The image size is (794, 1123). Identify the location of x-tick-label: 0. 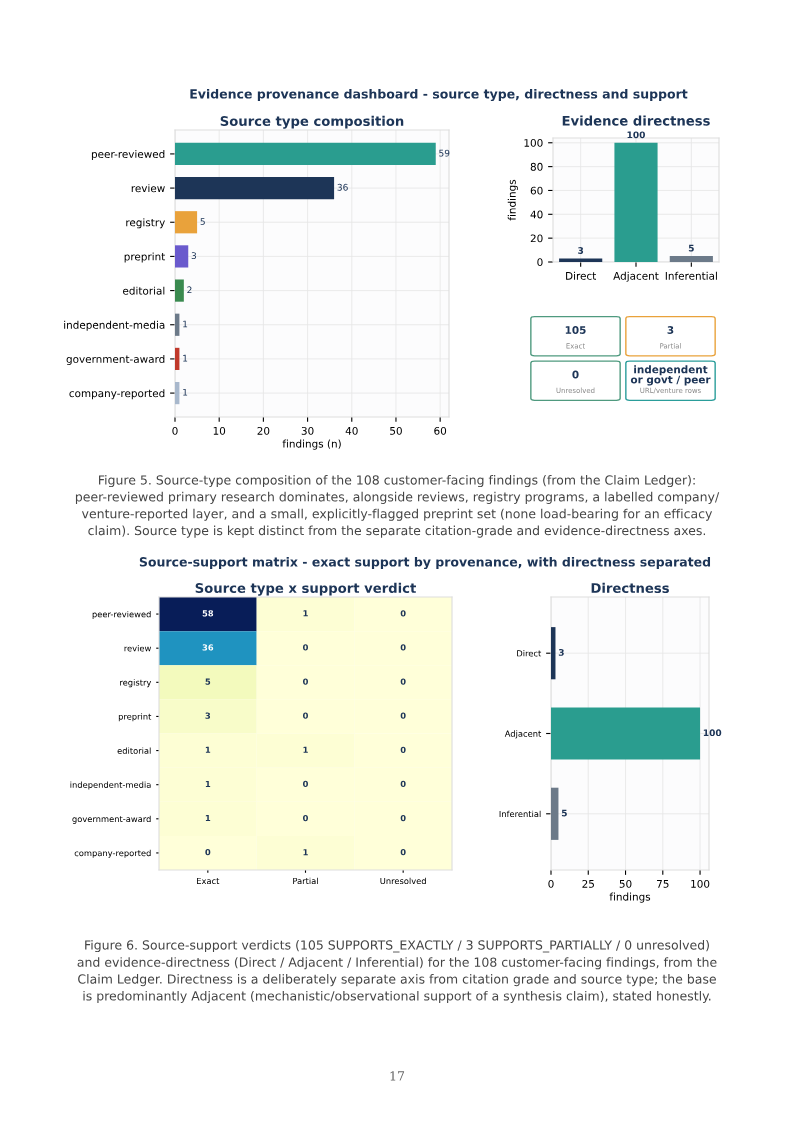
(175, 430).